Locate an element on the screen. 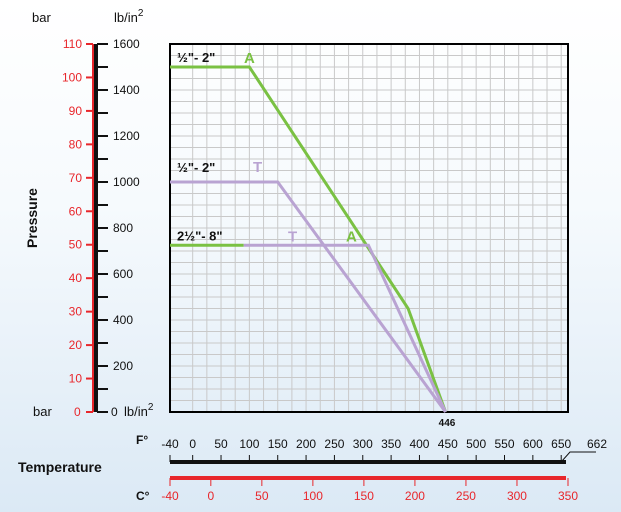 Image resolution: width=621 pixels, height=512 pixels. psi-axis-line is located at coordinates (96, 228).